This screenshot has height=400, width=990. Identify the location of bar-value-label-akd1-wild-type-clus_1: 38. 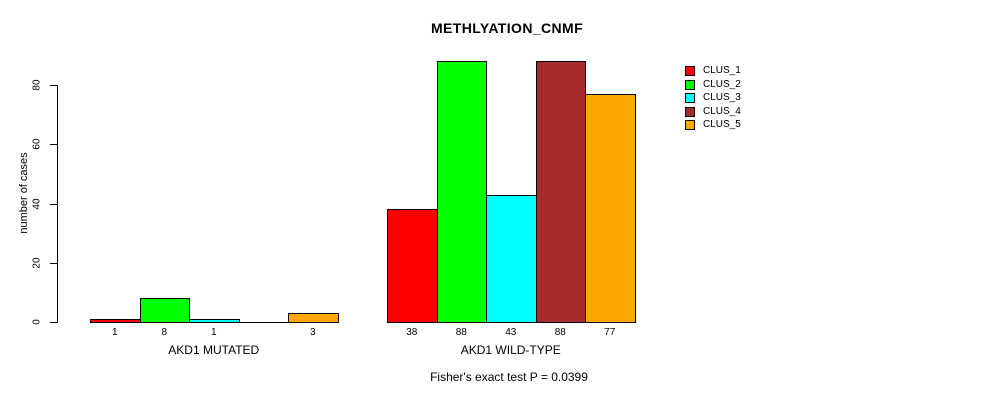
(412, 332).